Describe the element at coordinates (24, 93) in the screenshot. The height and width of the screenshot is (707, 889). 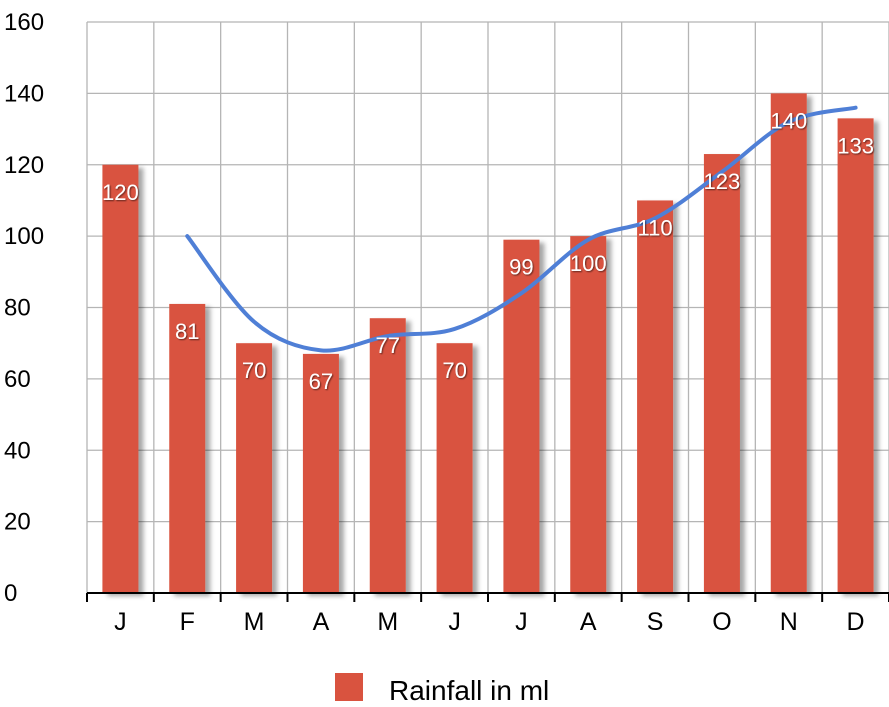
I see `y-tick-label: 140` at that location.